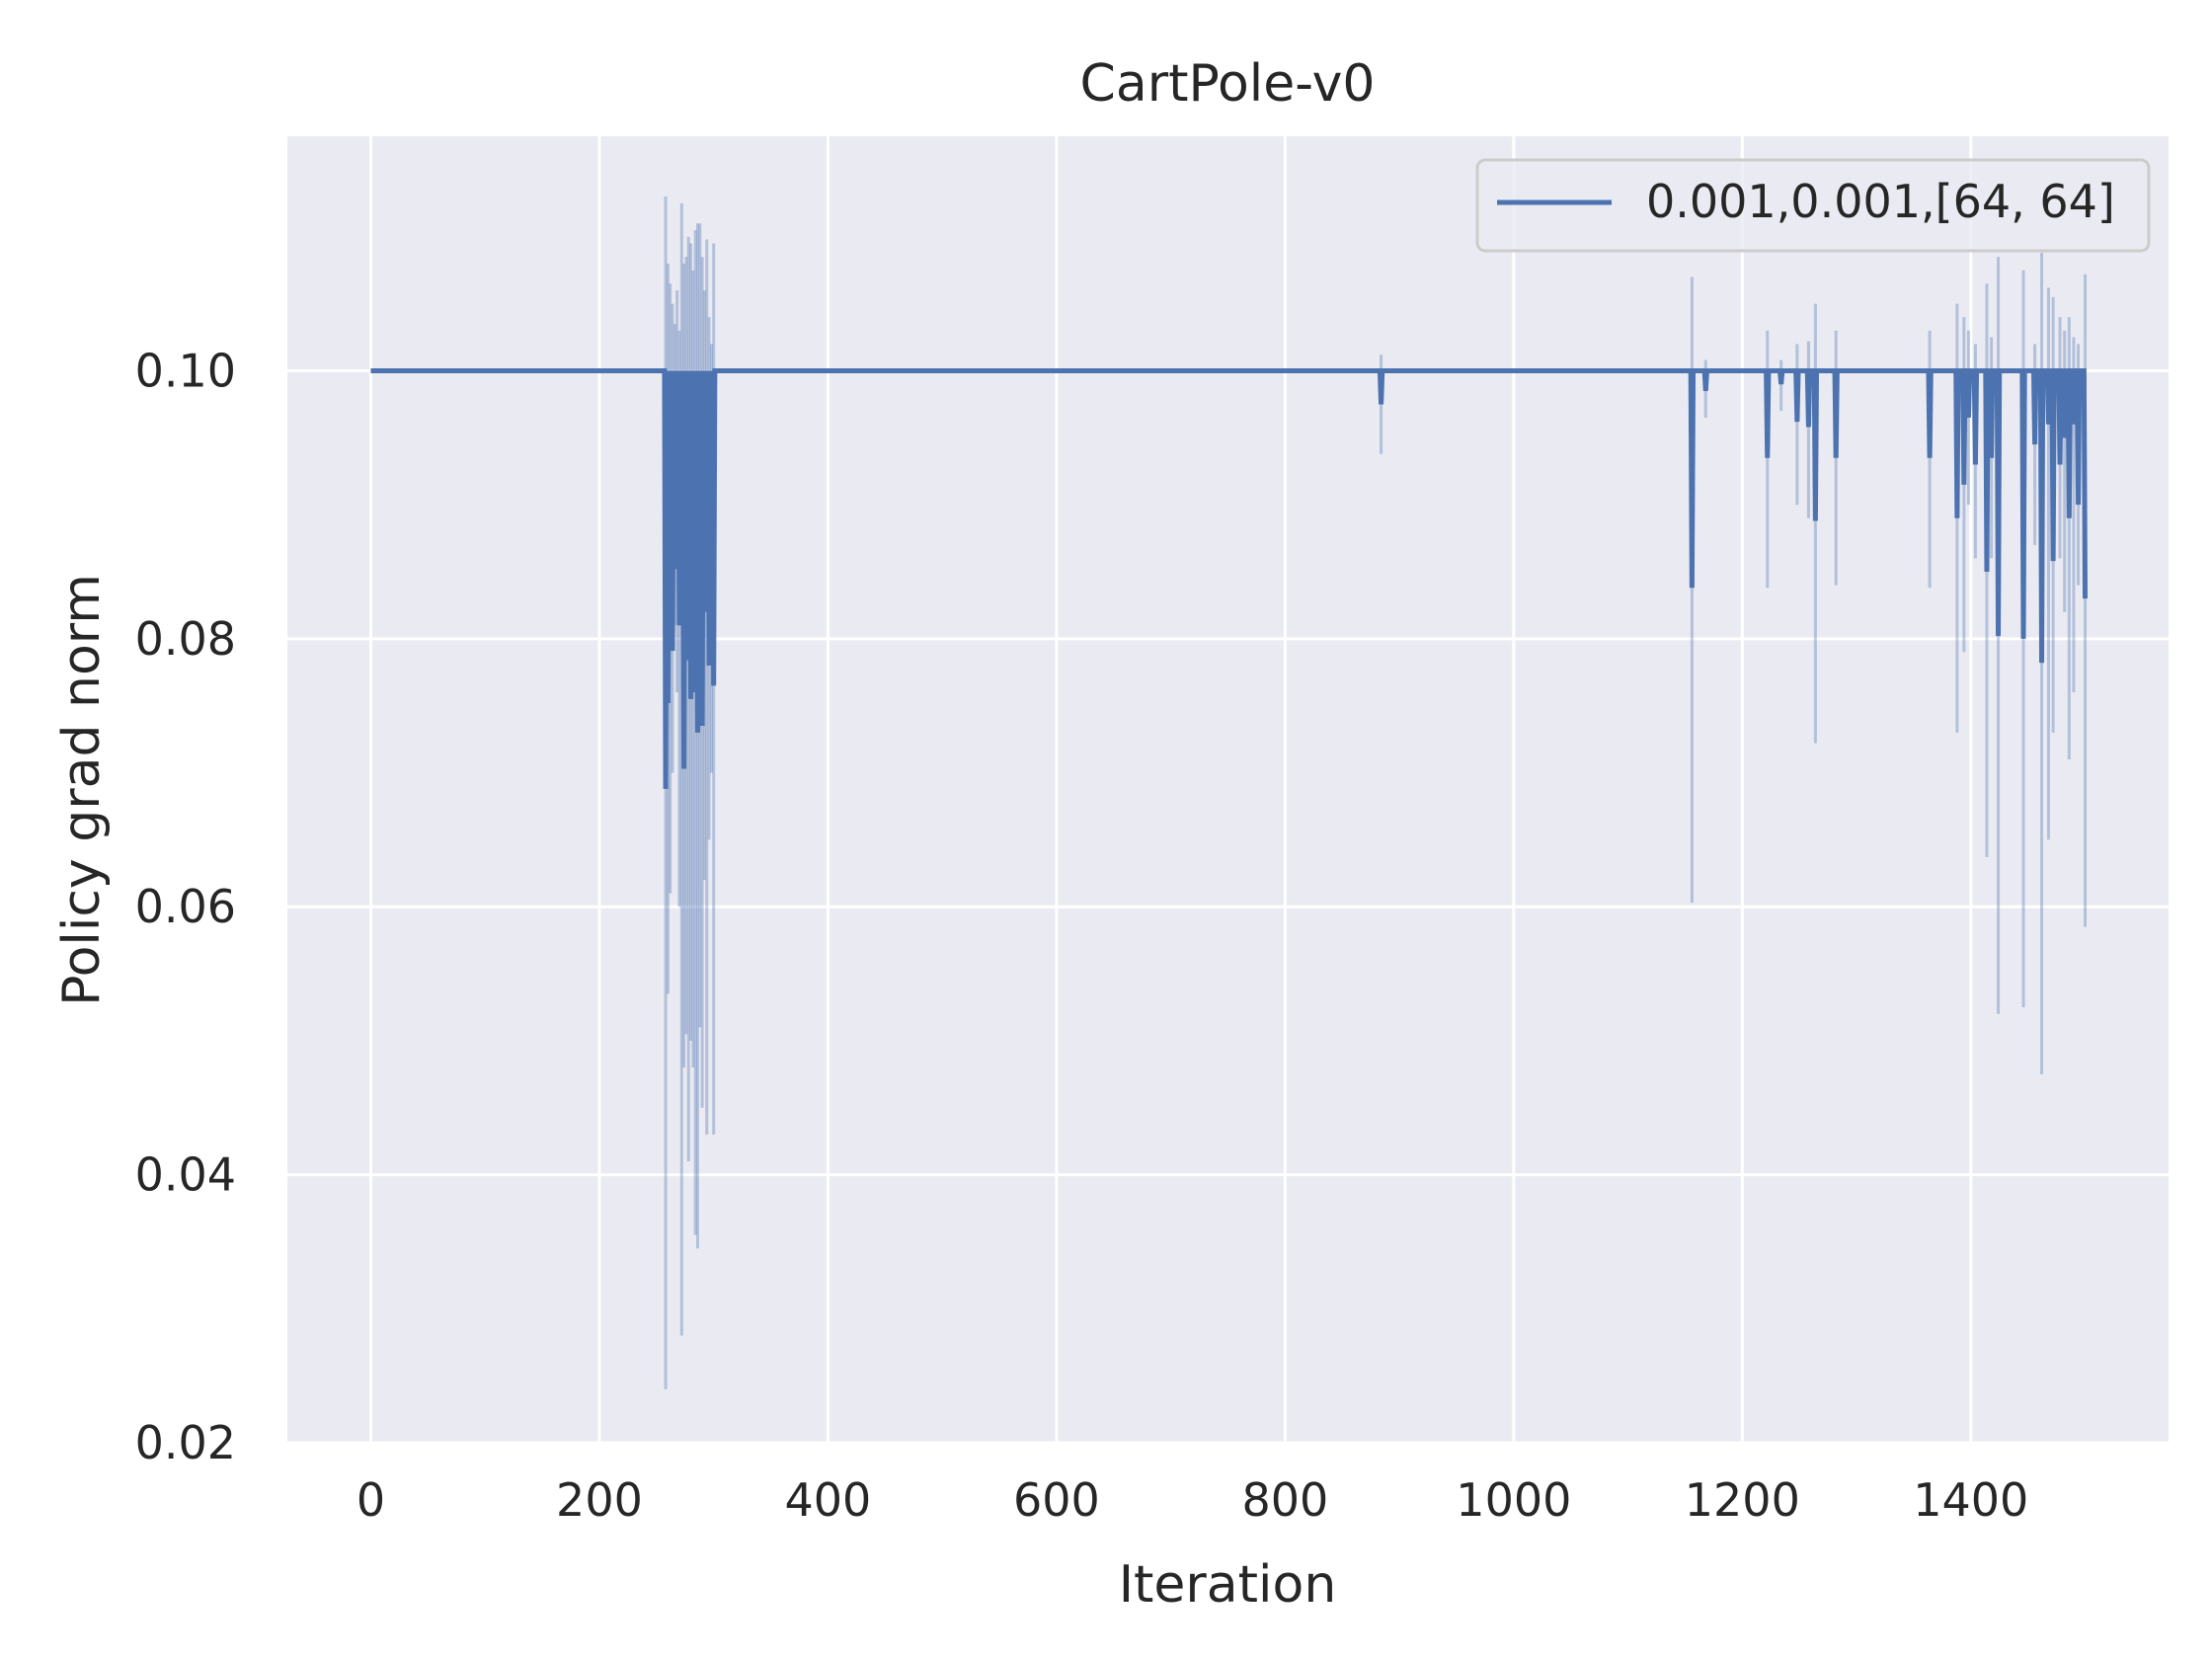  What do you see at coordinates (1056, 1500) in the screenshot?
I see `x-tick-label: 600` at bounding box center [1056, 1500].